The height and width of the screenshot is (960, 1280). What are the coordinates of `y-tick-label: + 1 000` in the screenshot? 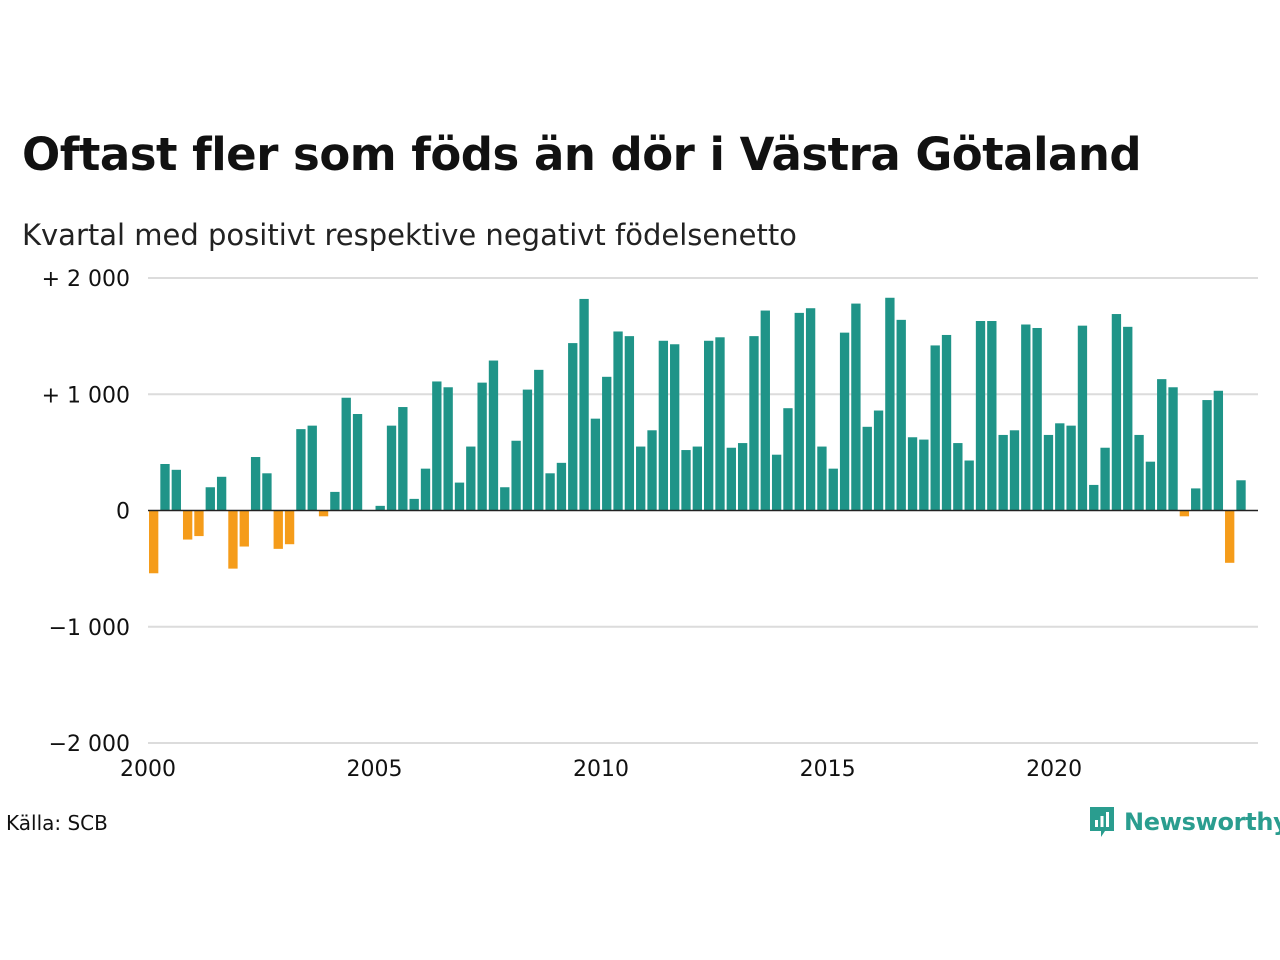 It's located at (86, 395).